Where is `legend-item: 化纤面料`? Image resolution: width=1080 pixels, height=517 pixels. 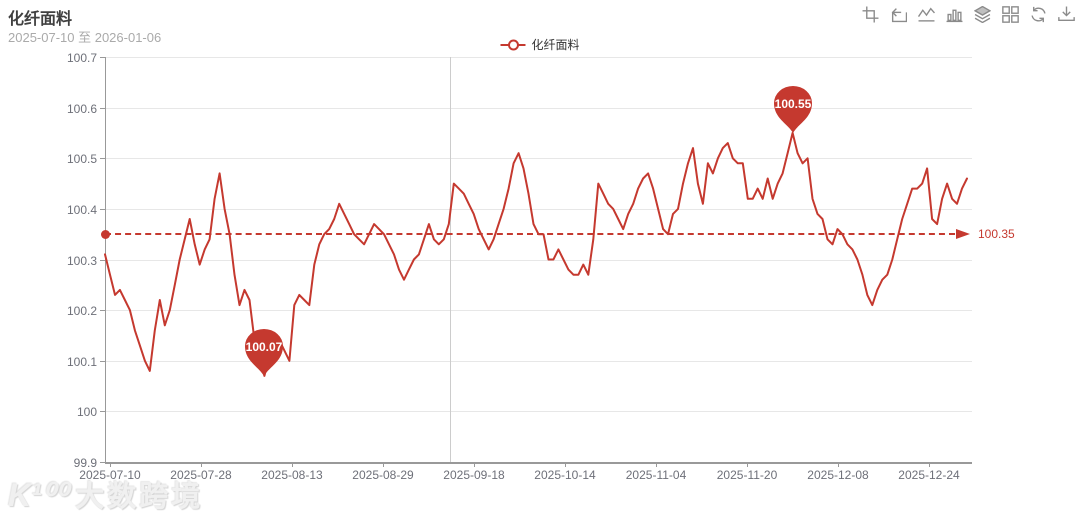
legend-item: 化纤面料 is located at coordinates (540, 44).